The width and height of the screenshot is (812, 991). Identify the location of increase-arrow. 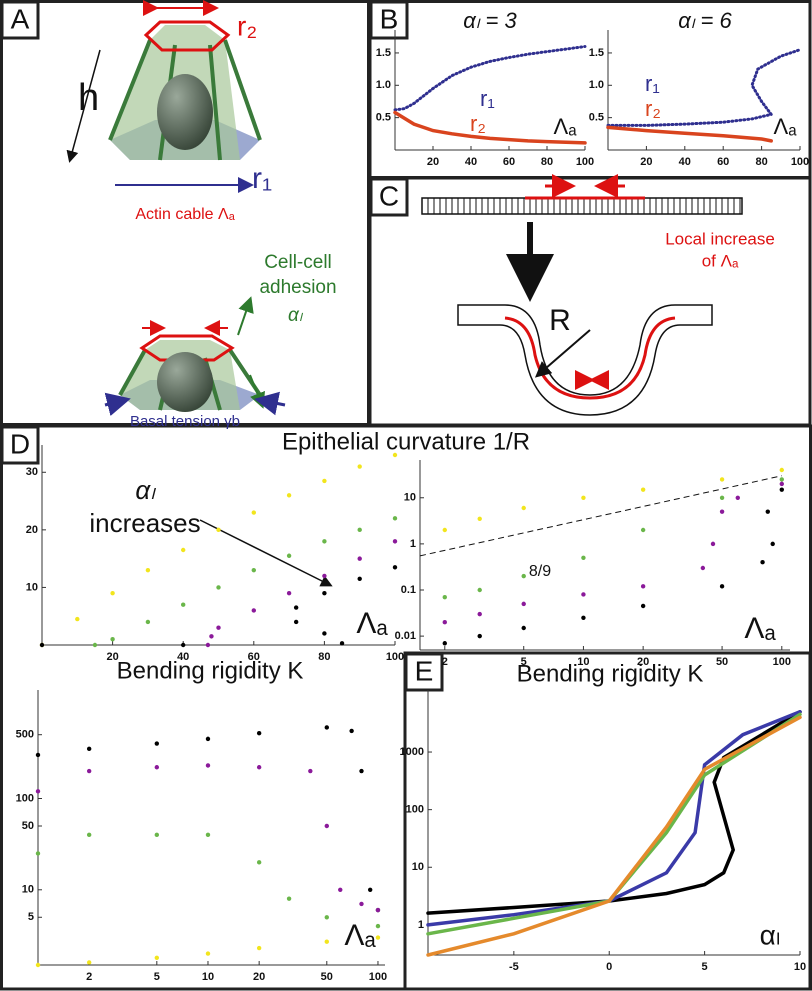
(266, 553).